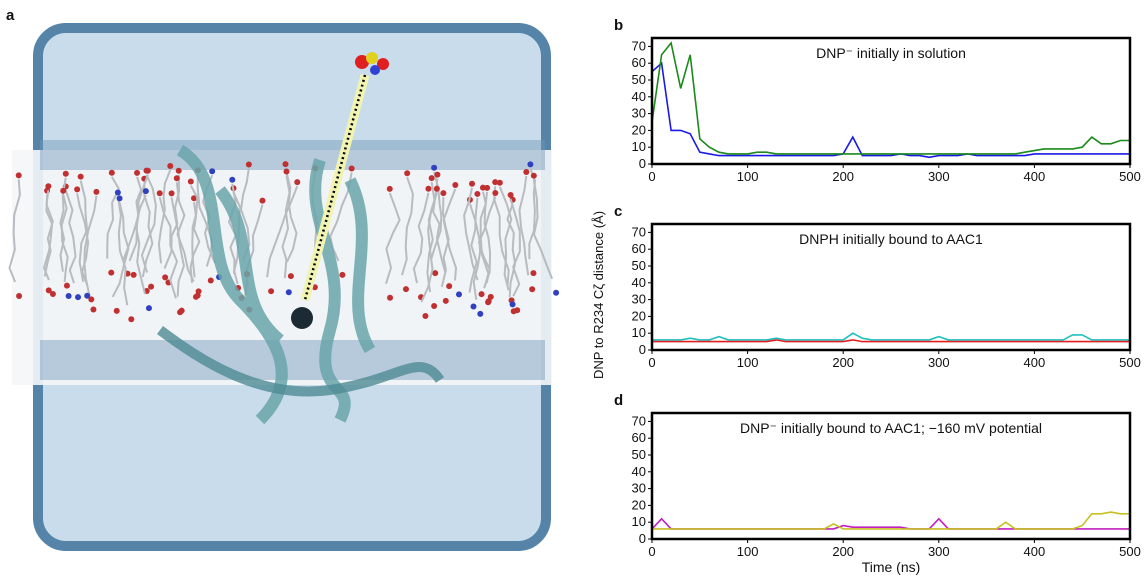 This screenshot has width=1146, height=582. Describe the element at coordinates (939, 551) in the screenshot. I see `x-tick-label: 300` at that location.